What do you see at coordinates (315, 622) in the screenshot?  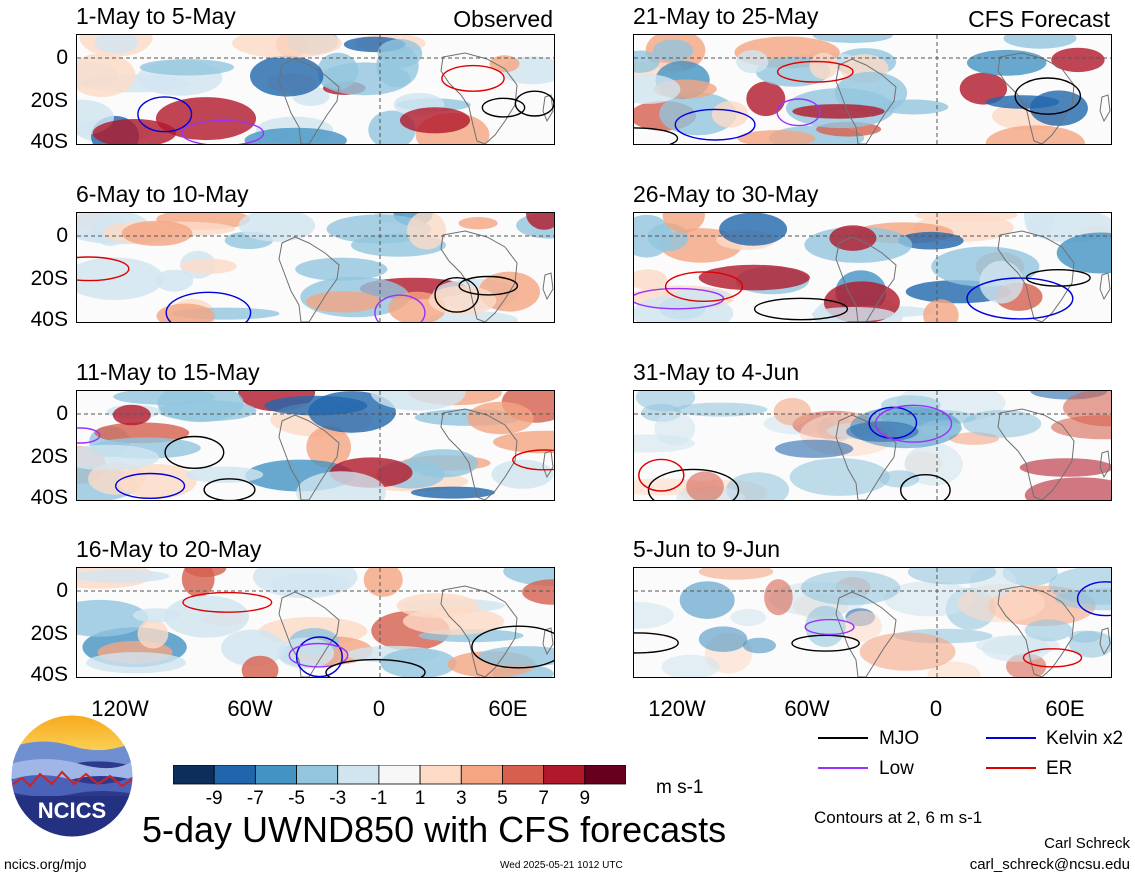 I see `wind-anomaly-field` at bounding box center [315, 622].